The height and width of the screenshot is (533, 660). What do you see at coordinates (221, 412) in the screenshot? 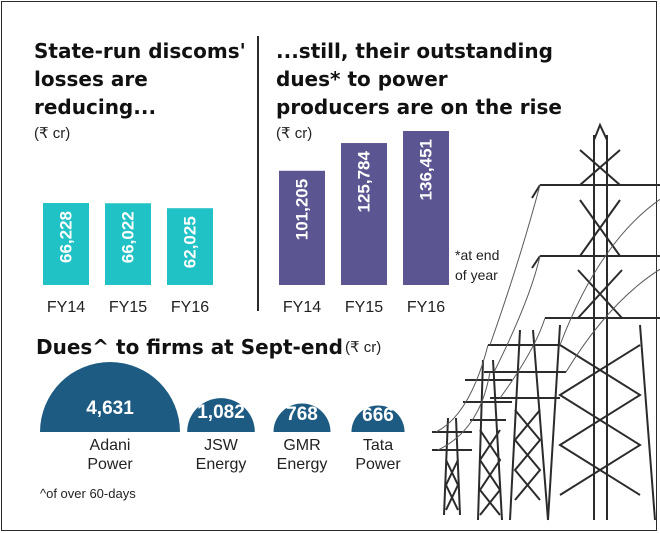
I see `firm-dues-value-label: 1,082` at bounding box center [221, 412].